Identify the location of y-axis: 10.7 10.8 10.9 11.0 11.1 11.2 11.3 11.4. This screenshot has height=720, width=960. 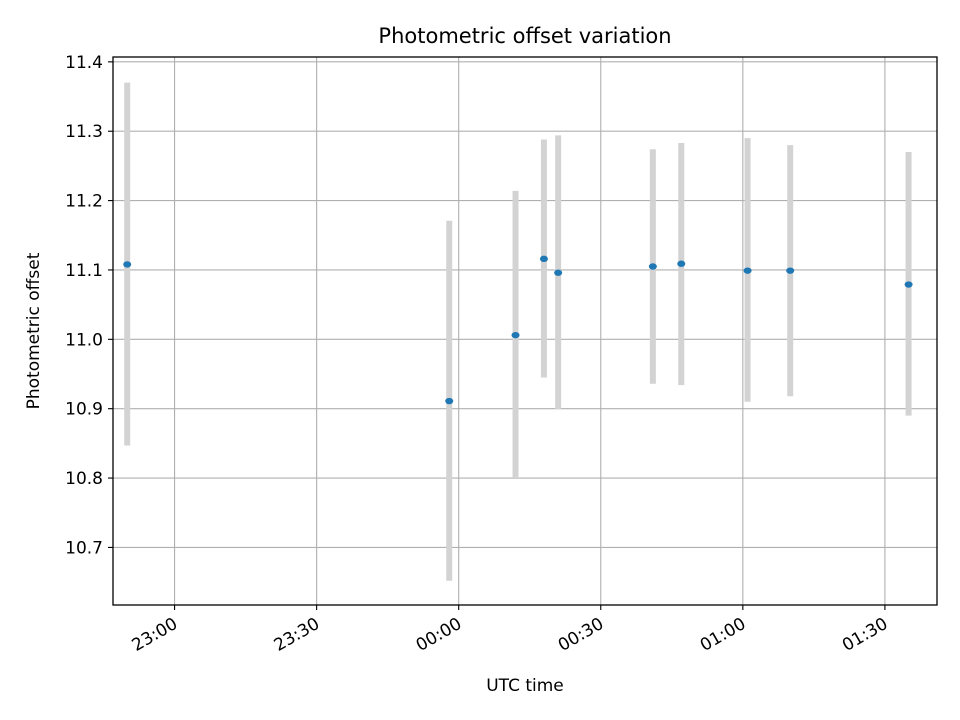
(89, 305).